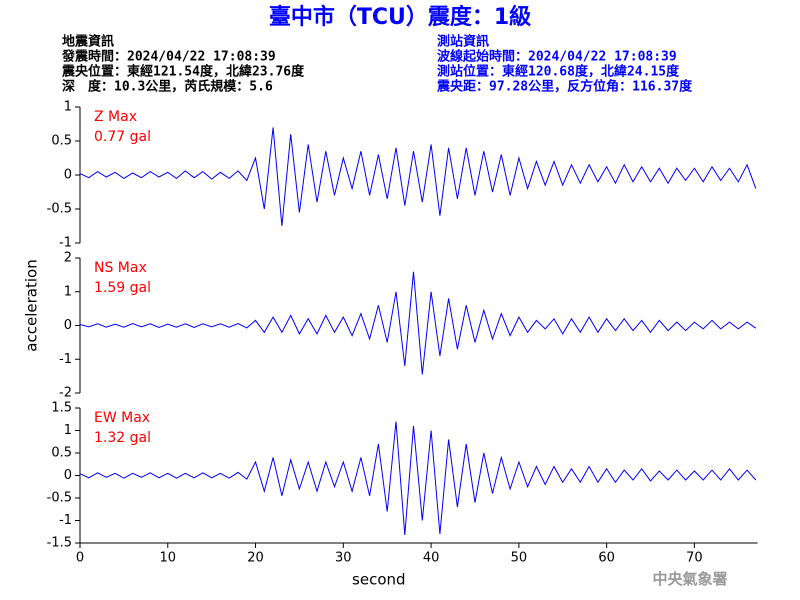 The height and width of the screenshot is (600, 800). What do you see at coordinates (122, 418) in the screenshot?
I see `trace-label: EW Max` at bounding box center [122, 418].